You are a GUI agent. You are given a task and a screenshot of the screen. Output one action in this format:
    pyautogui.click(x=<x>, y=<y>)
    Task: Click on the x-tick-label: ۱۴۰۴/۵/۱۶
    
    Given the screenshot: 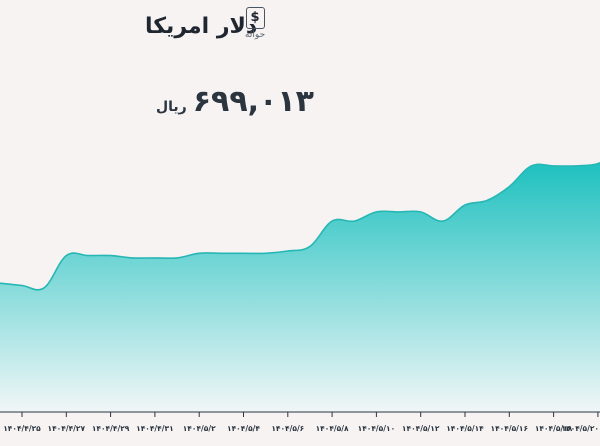 What is the action you would take?
    pyautogui.click(x=510, y=428)
    